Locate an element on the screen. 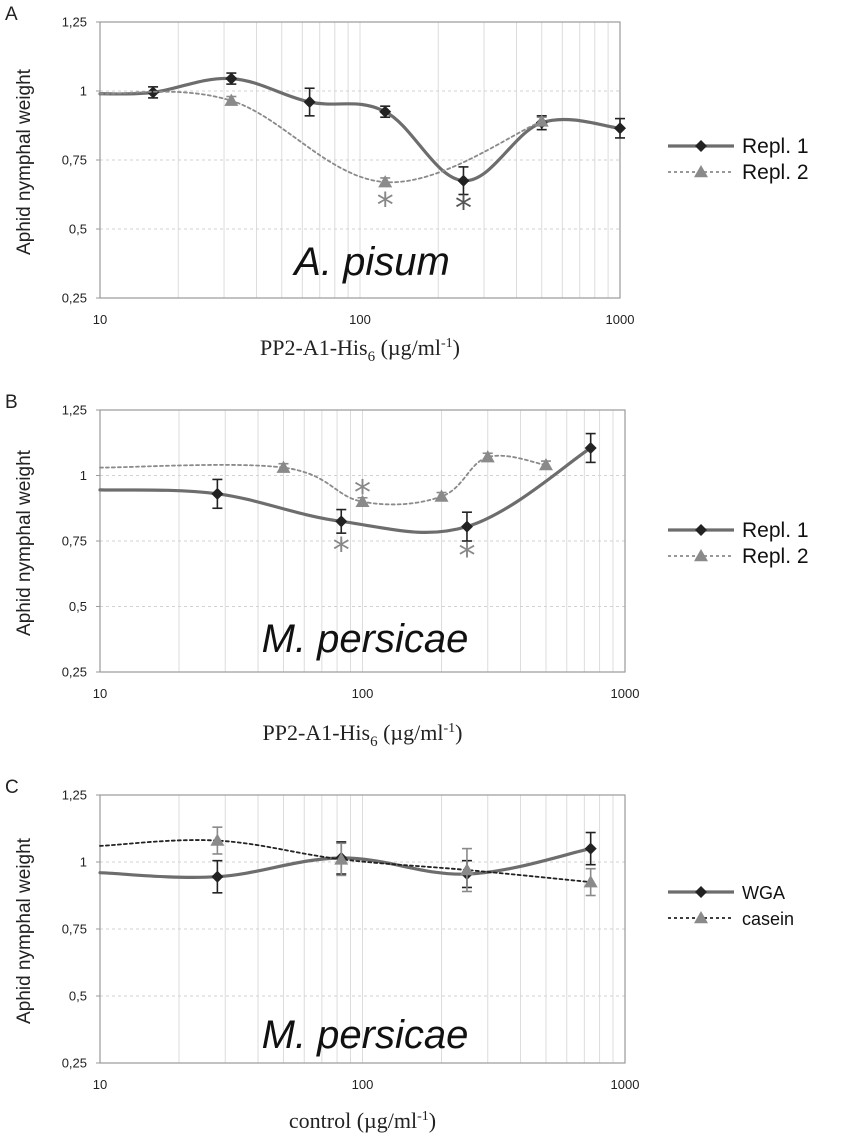  panel-label: A is located at coordinates (11, 14).